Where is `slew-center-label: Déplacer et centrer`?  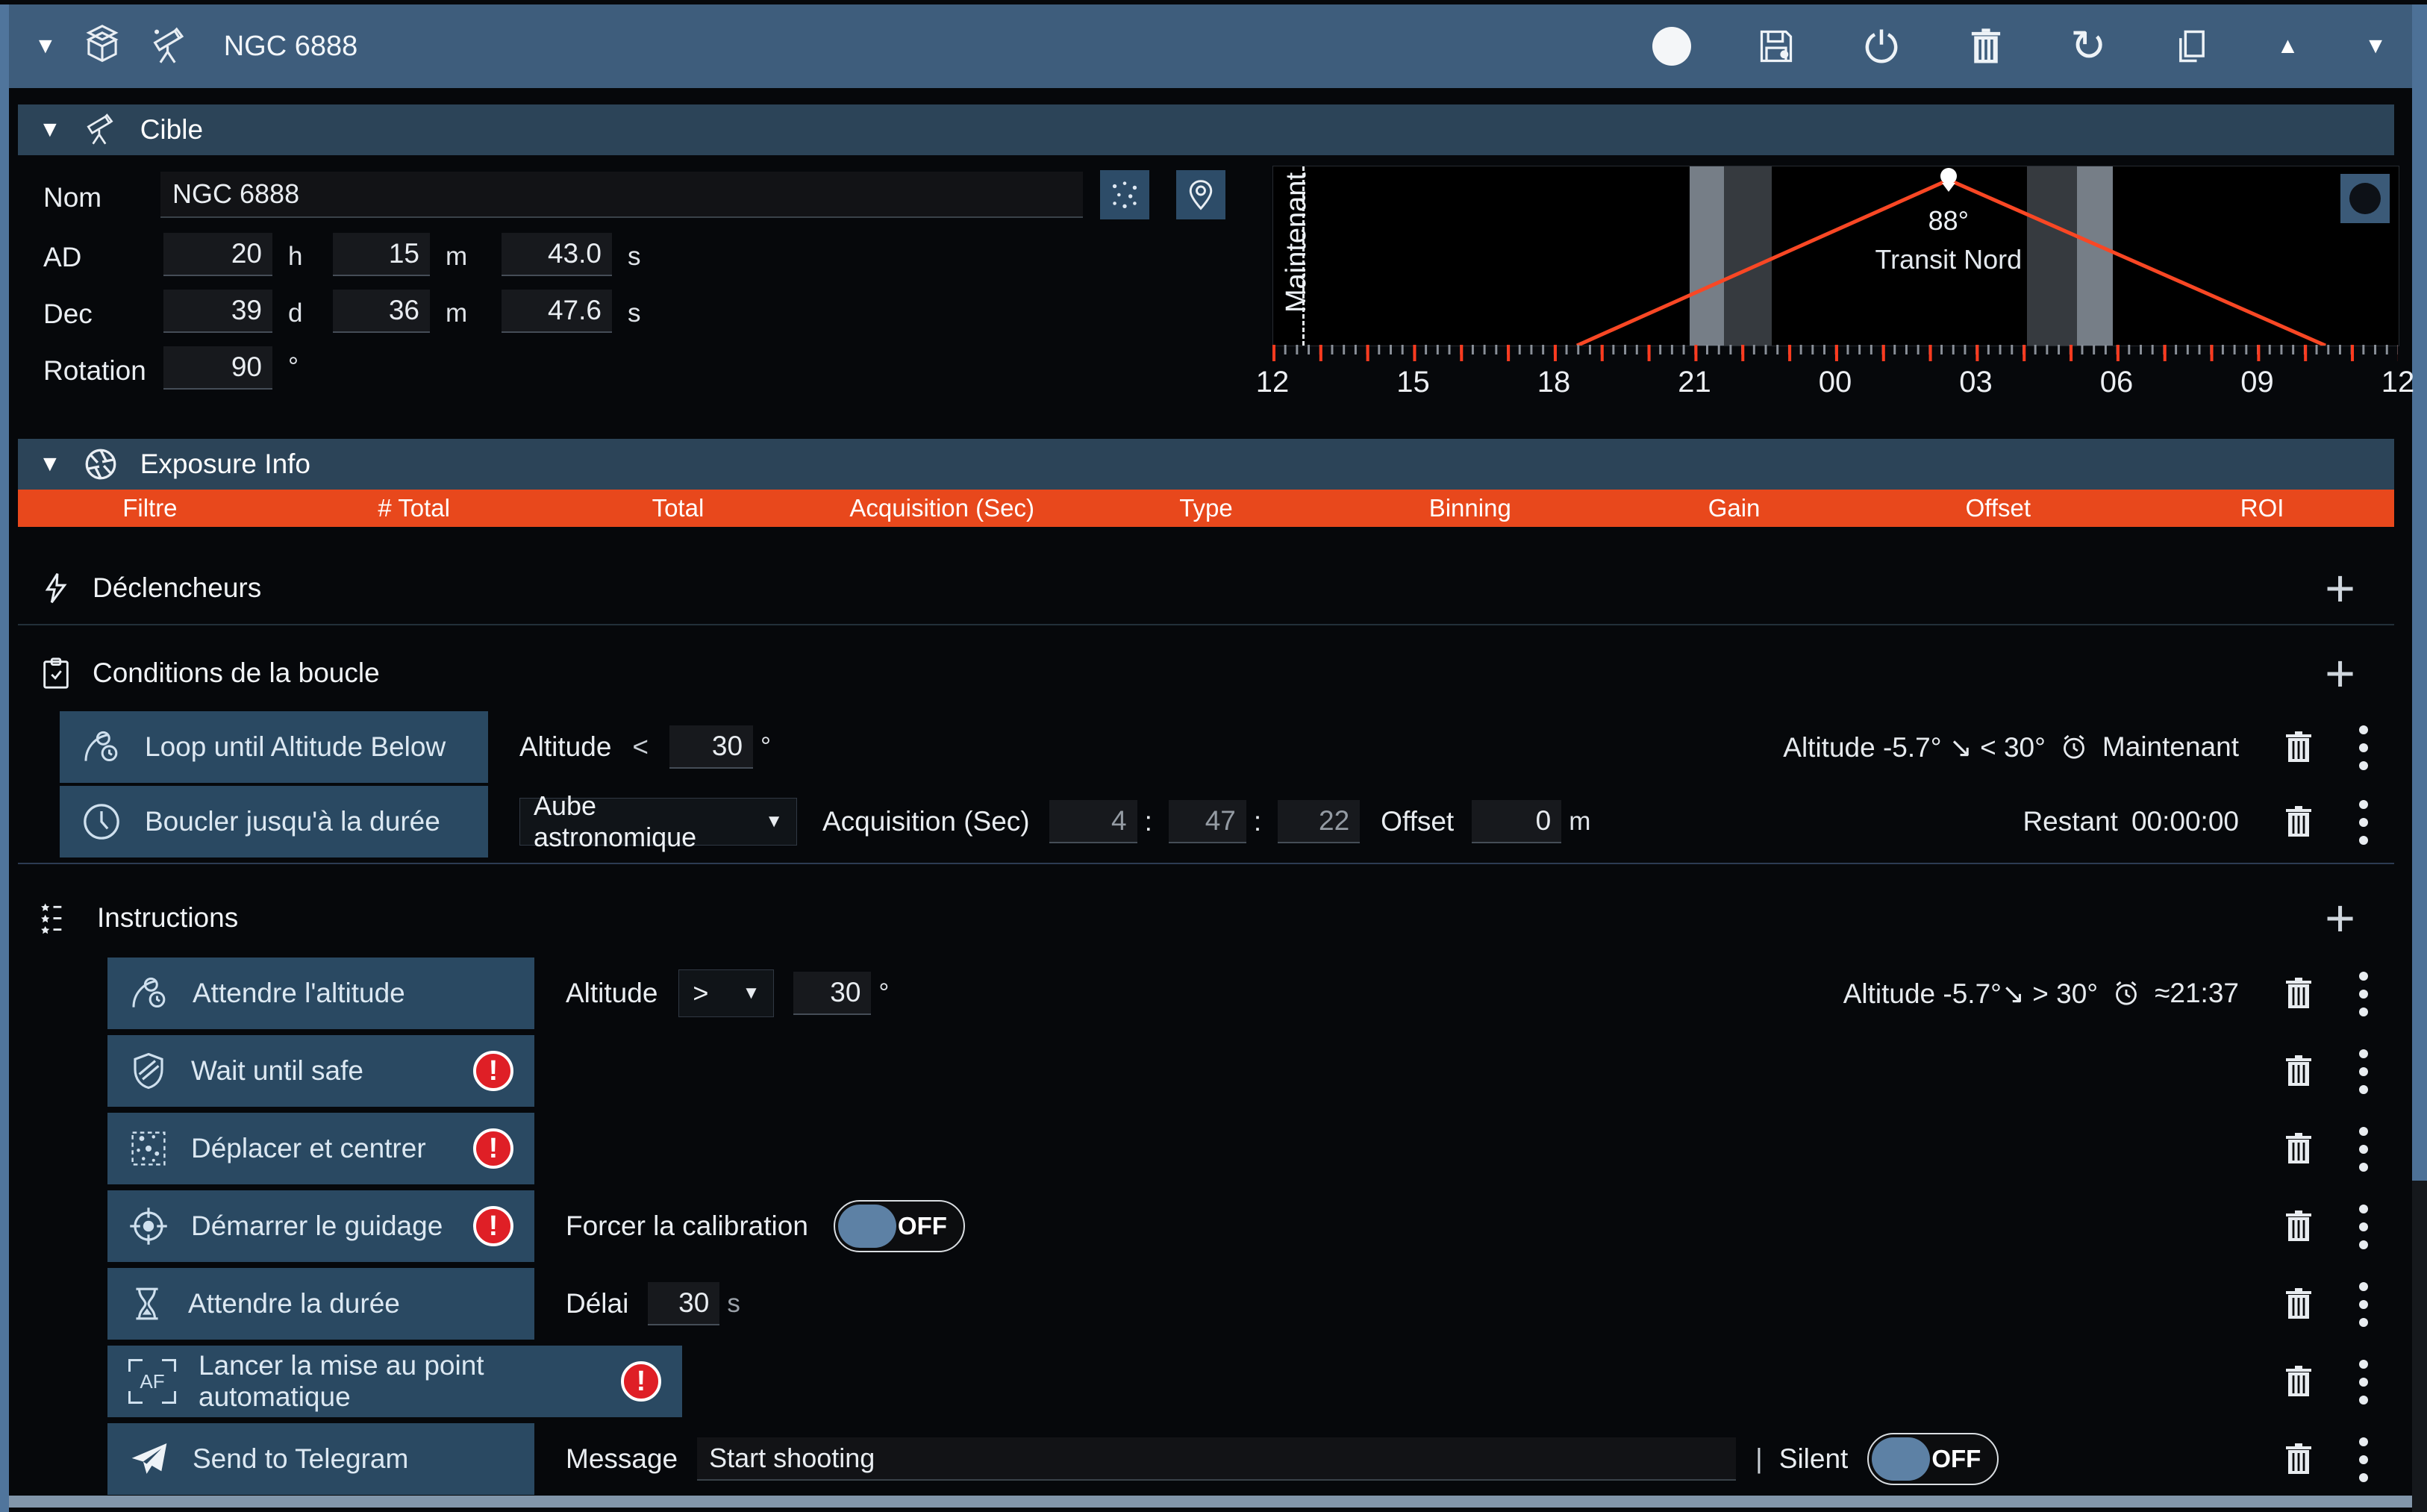
slew-center-label: Déplacer et centrer is located at coordinates (309, 1148).